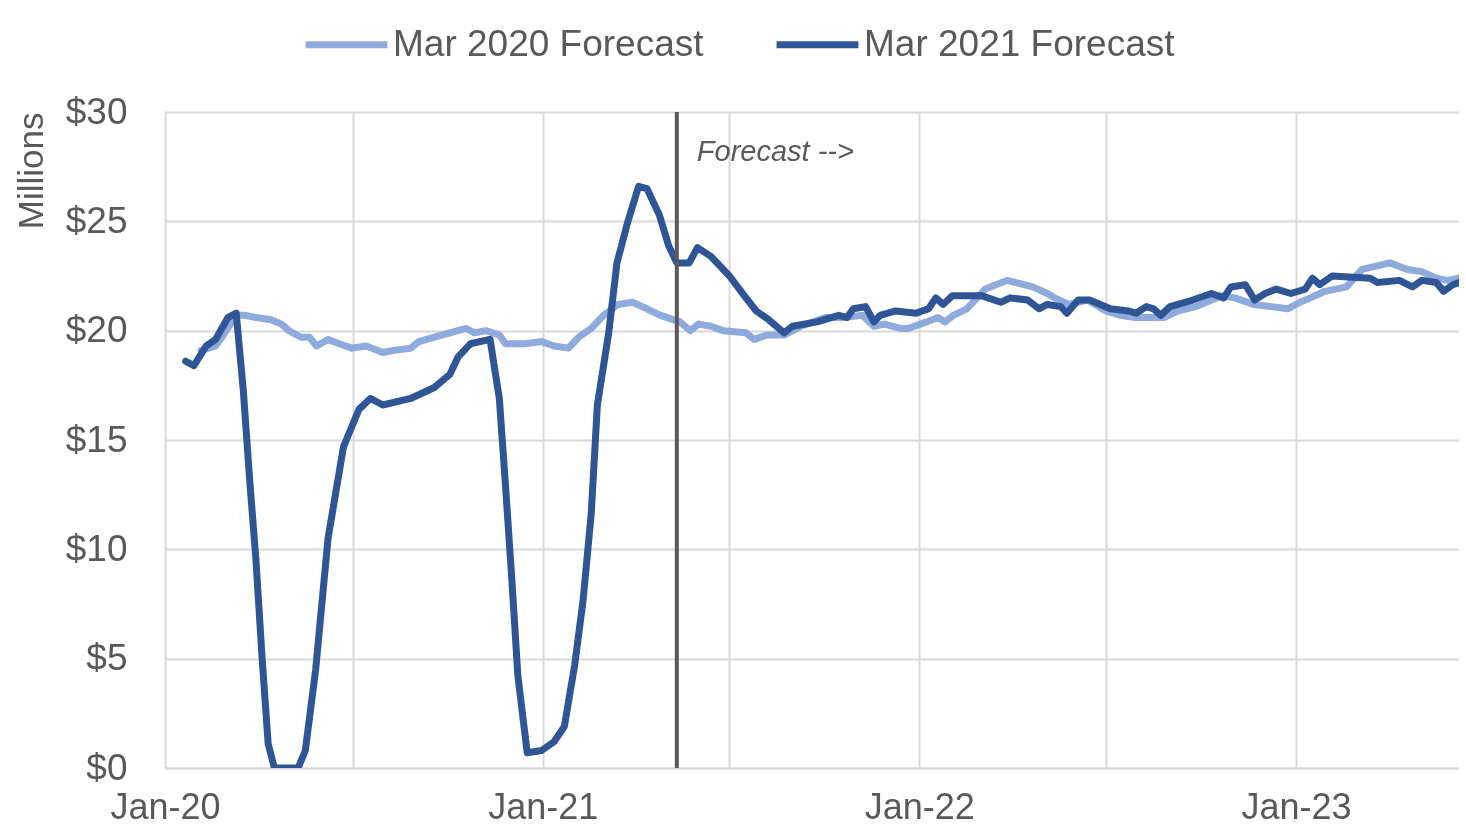  I want to click on y-axis-title: Millions, so click(30, 171).